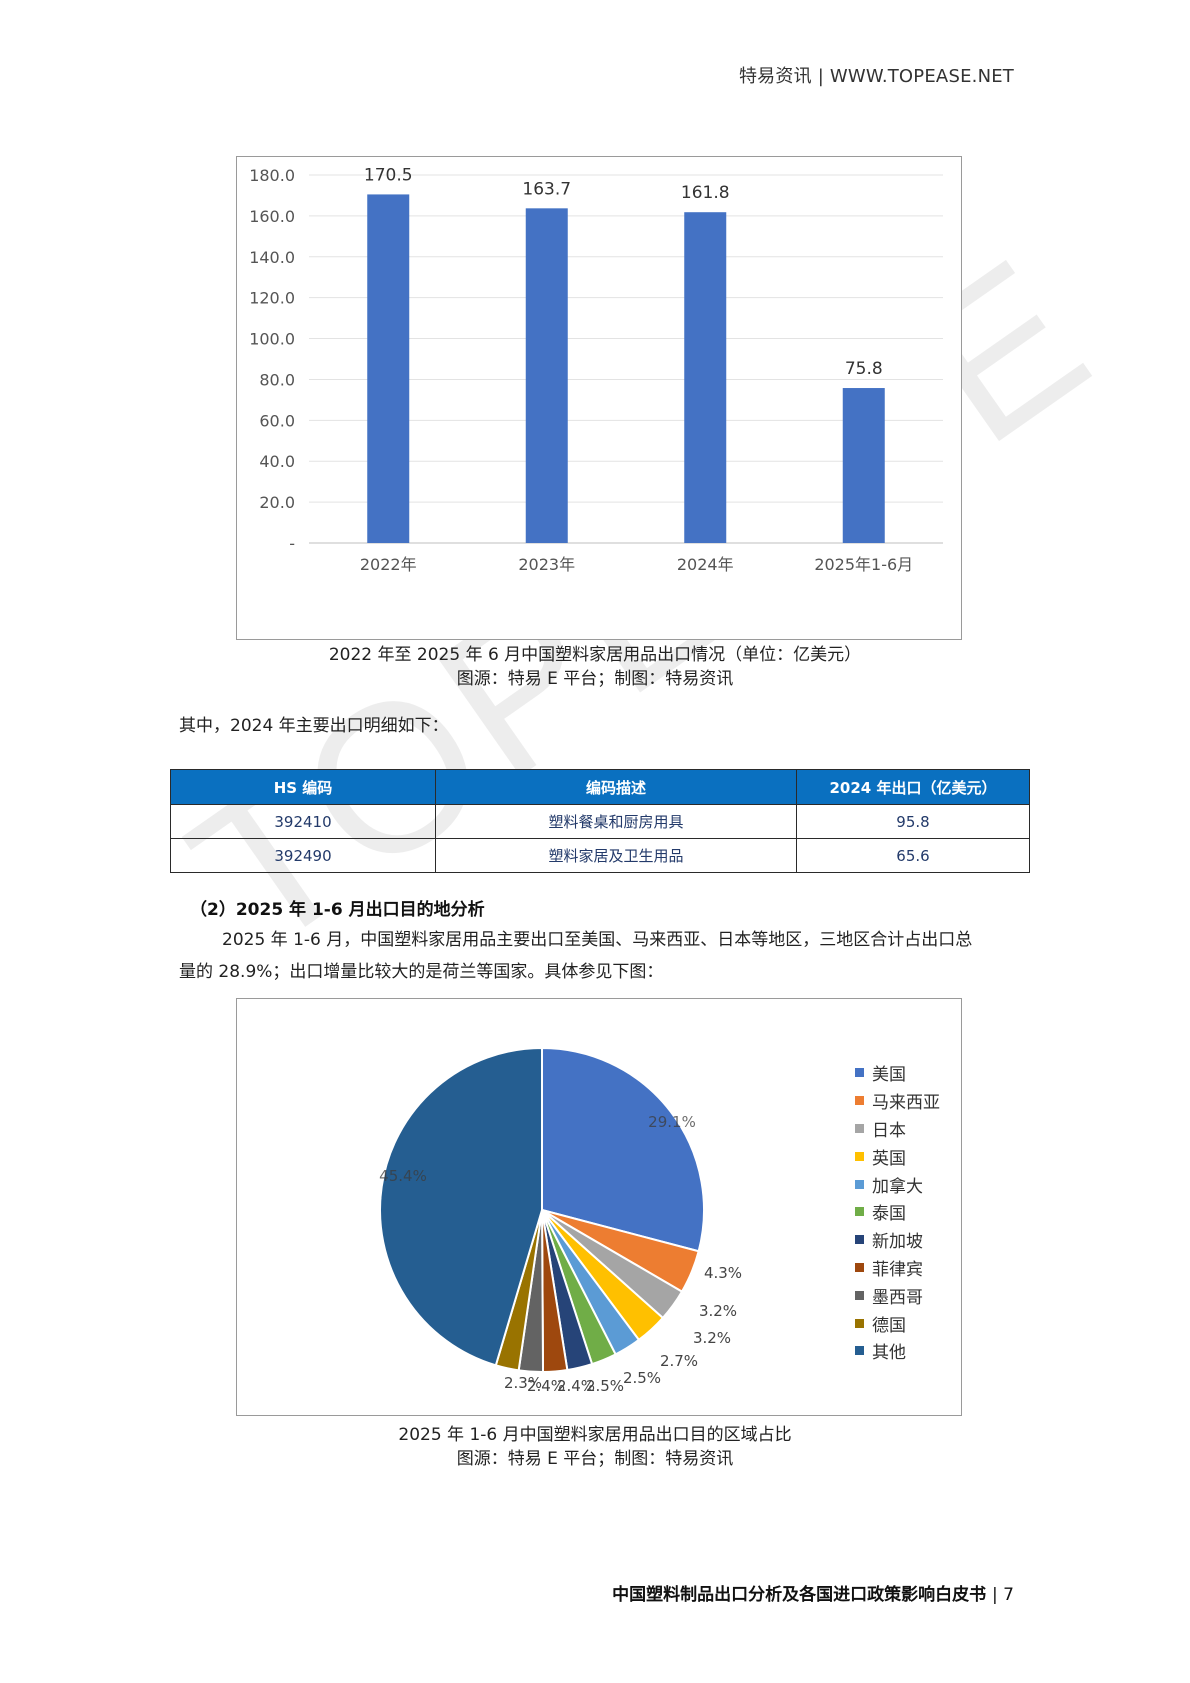 The image size is (1190, 1683). Describe the element at coordinates (277, 502) in the screenshot. I see `y-tick-label: 20.0` at that location.